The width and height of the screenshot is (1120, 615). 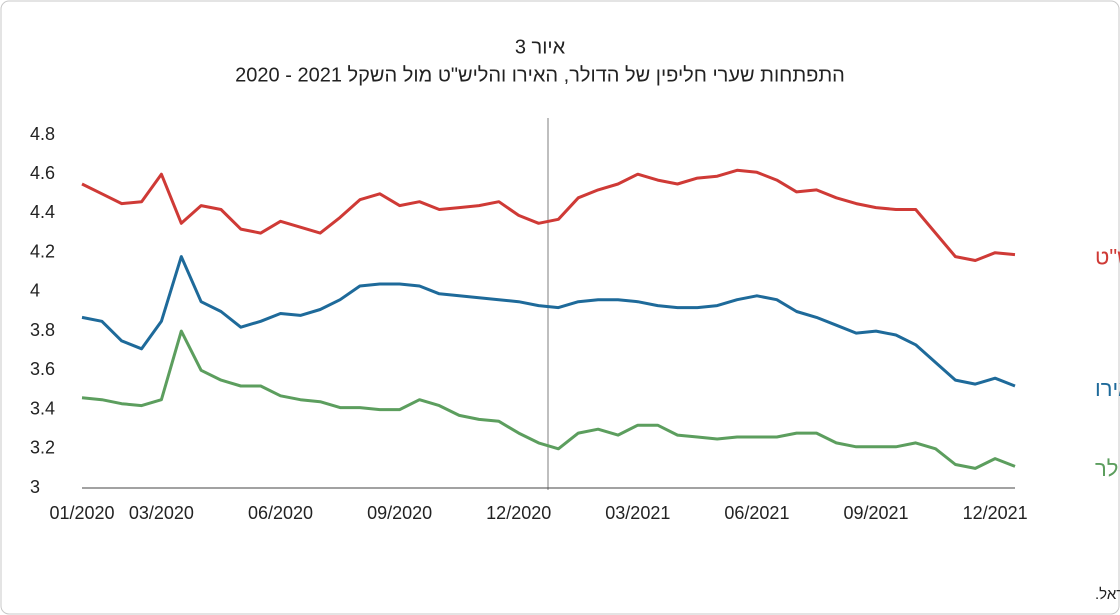 I want to click on y-tick-label: 3.4, so click(x=42, y=408).